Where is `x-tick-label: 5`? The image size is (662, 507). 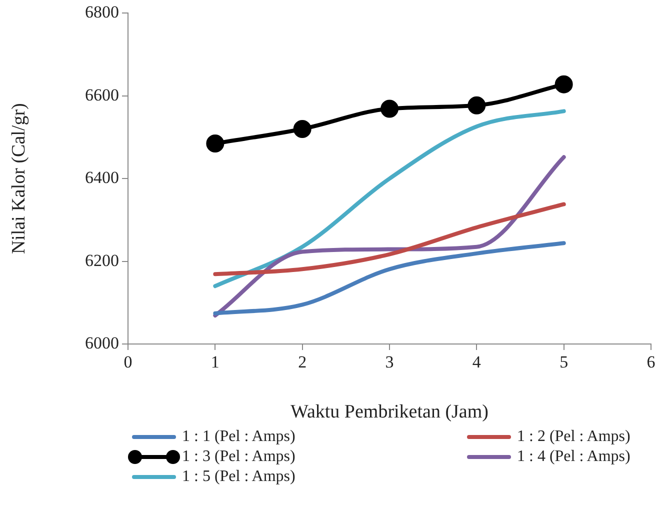 x-tick-label: 5 is located at coordinates (564, 362).